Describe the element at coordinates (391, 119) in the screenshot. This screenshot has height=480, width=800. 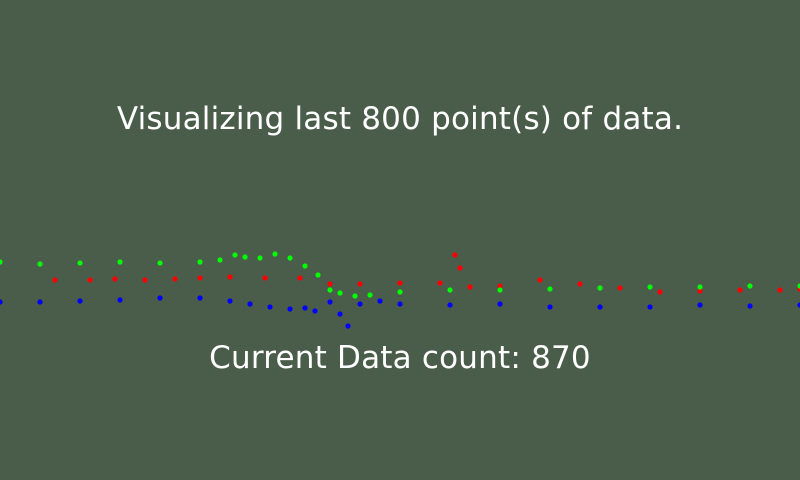
I see `points-count: 800` at that location.